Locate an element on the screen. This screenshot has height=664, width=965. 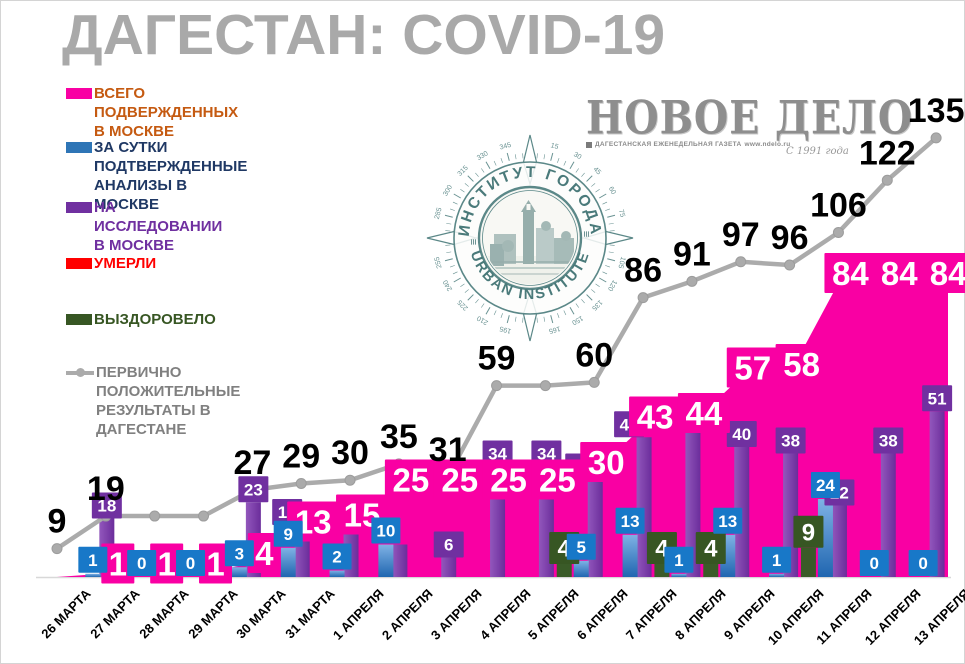
svg-text: 15 is located at coordinates (554, 146).